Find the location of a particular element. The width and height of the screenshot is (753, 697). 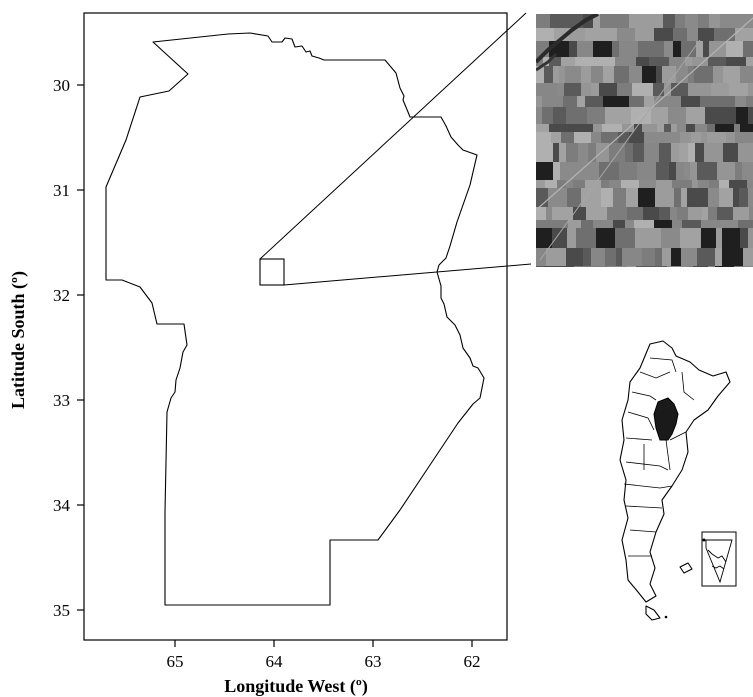

y-tick-label: 30 is located at coordinates (61, 85).